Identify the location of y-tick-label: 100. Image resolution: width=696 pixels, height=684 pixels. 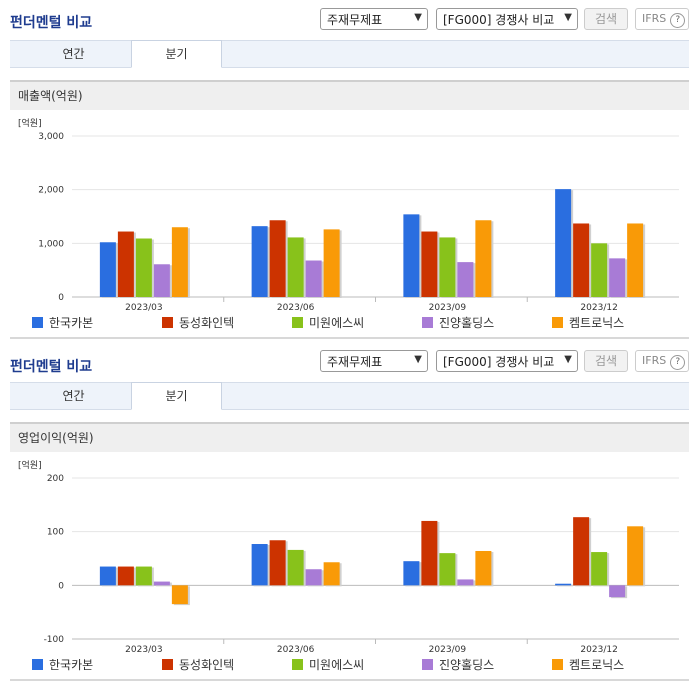
(55, 533).